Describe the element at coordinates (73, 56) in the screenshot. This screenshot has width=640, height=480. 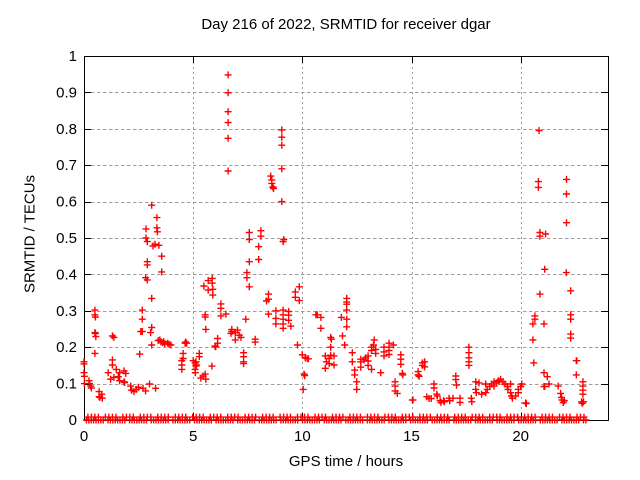
I see `y-tick-label: 1` at that location.